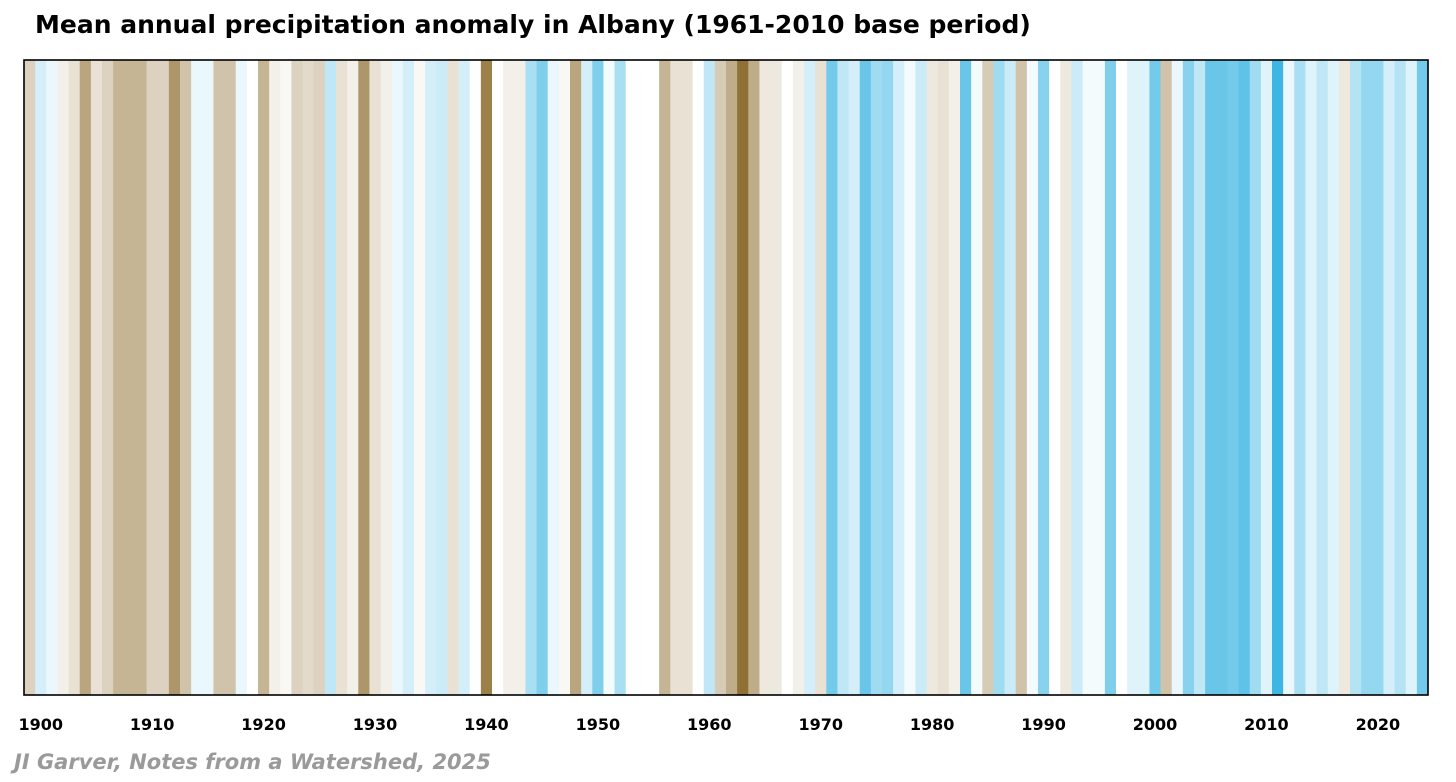 This screenshot has height=782, width=1456. I want to click on stripe-1941, so click(498, 377).